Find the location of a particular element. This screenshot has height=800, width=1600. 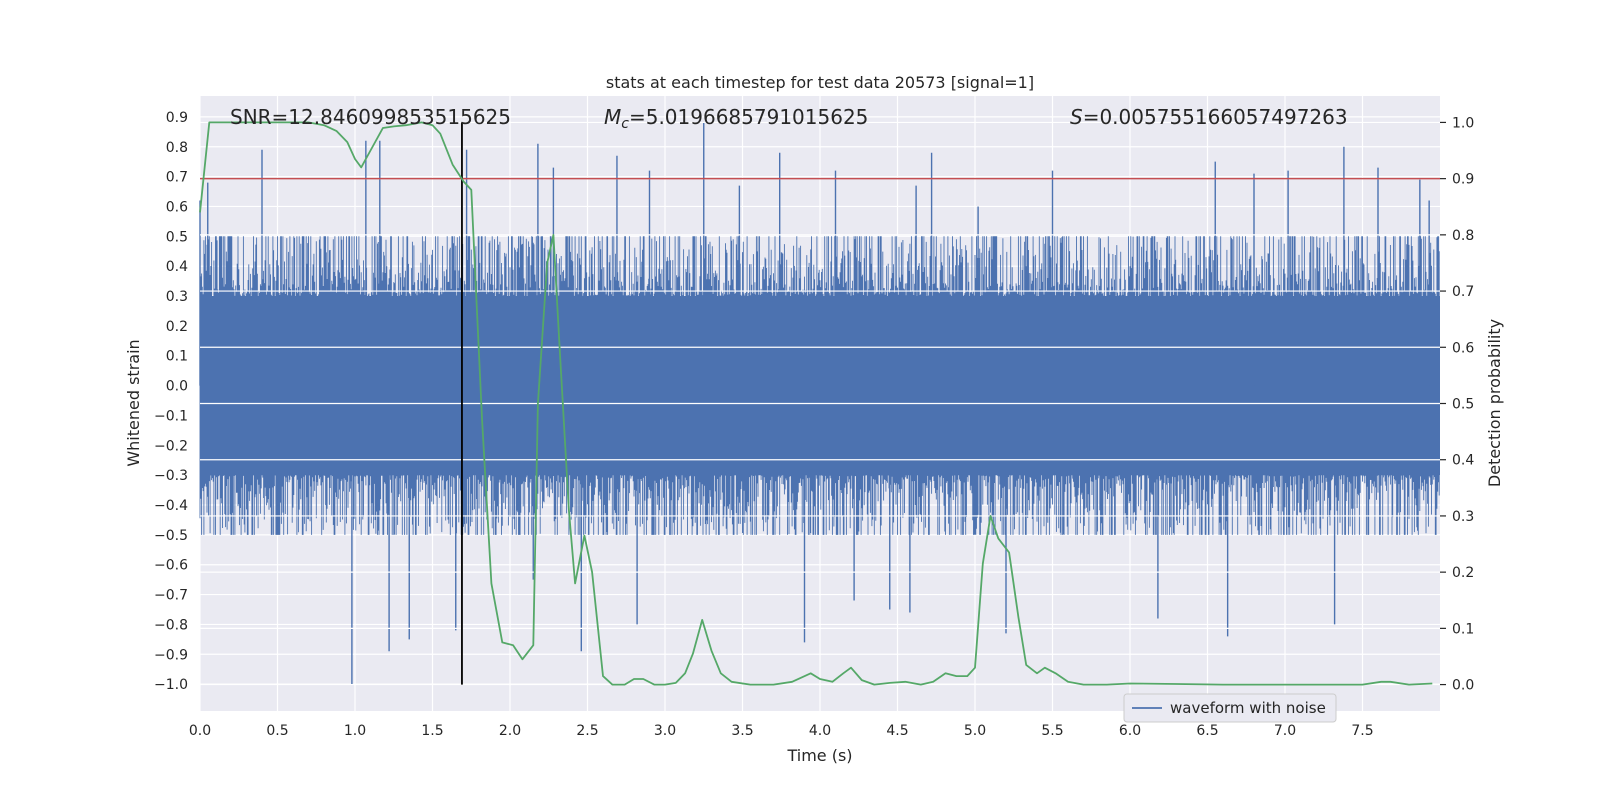

x-tick-label: 5.0 is located at coordinates (975, 731).